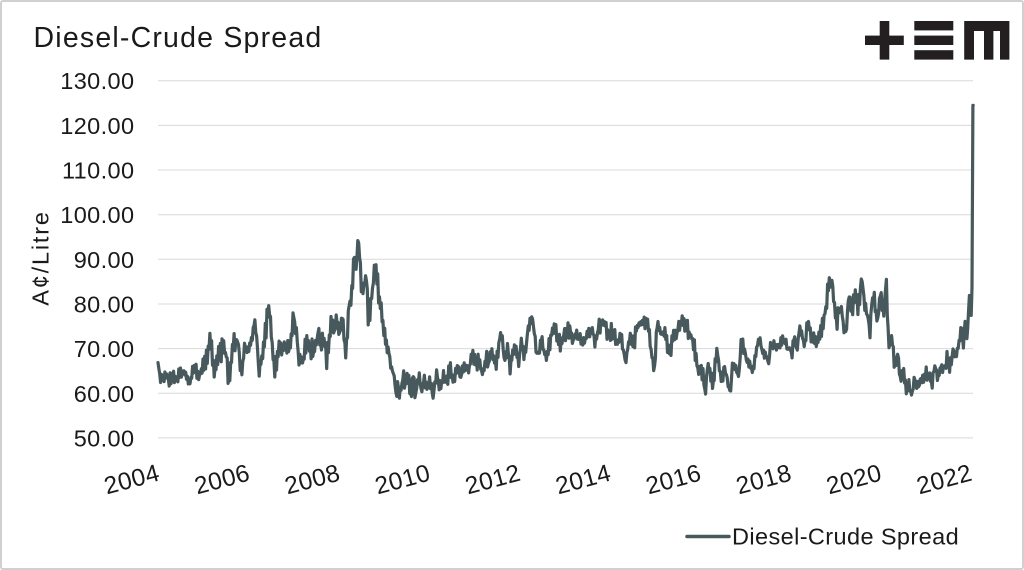 The width and height of the screenshot is (1024, 570). I want to click on svg-text: 90.00, so click(104, 260).